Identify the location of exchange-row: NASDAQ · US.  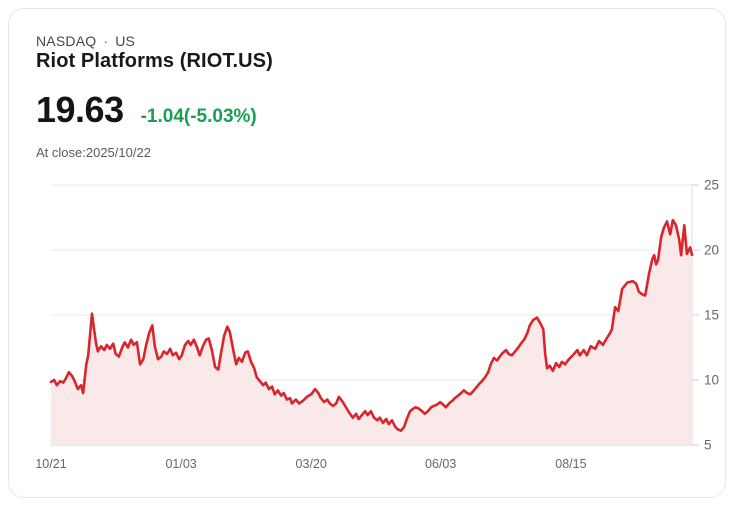
(85, 41).